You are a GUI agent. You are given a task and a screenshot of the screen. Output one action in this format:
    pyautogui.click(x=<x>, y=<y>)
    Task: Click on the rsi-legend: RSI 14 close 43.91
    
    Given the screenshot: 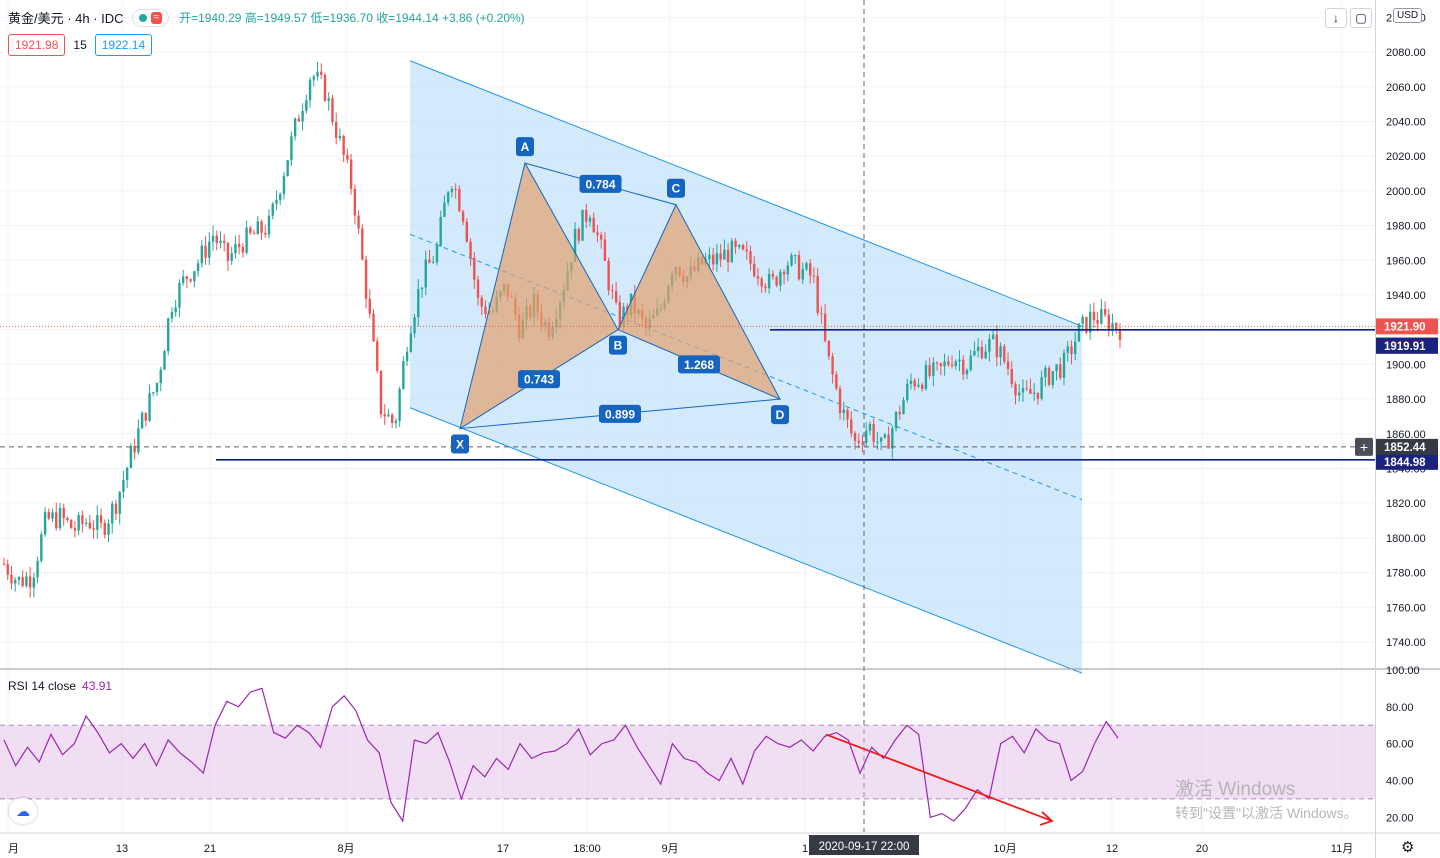 What is the action you would take?
    pyautogui.click(x=60, y=686)
    